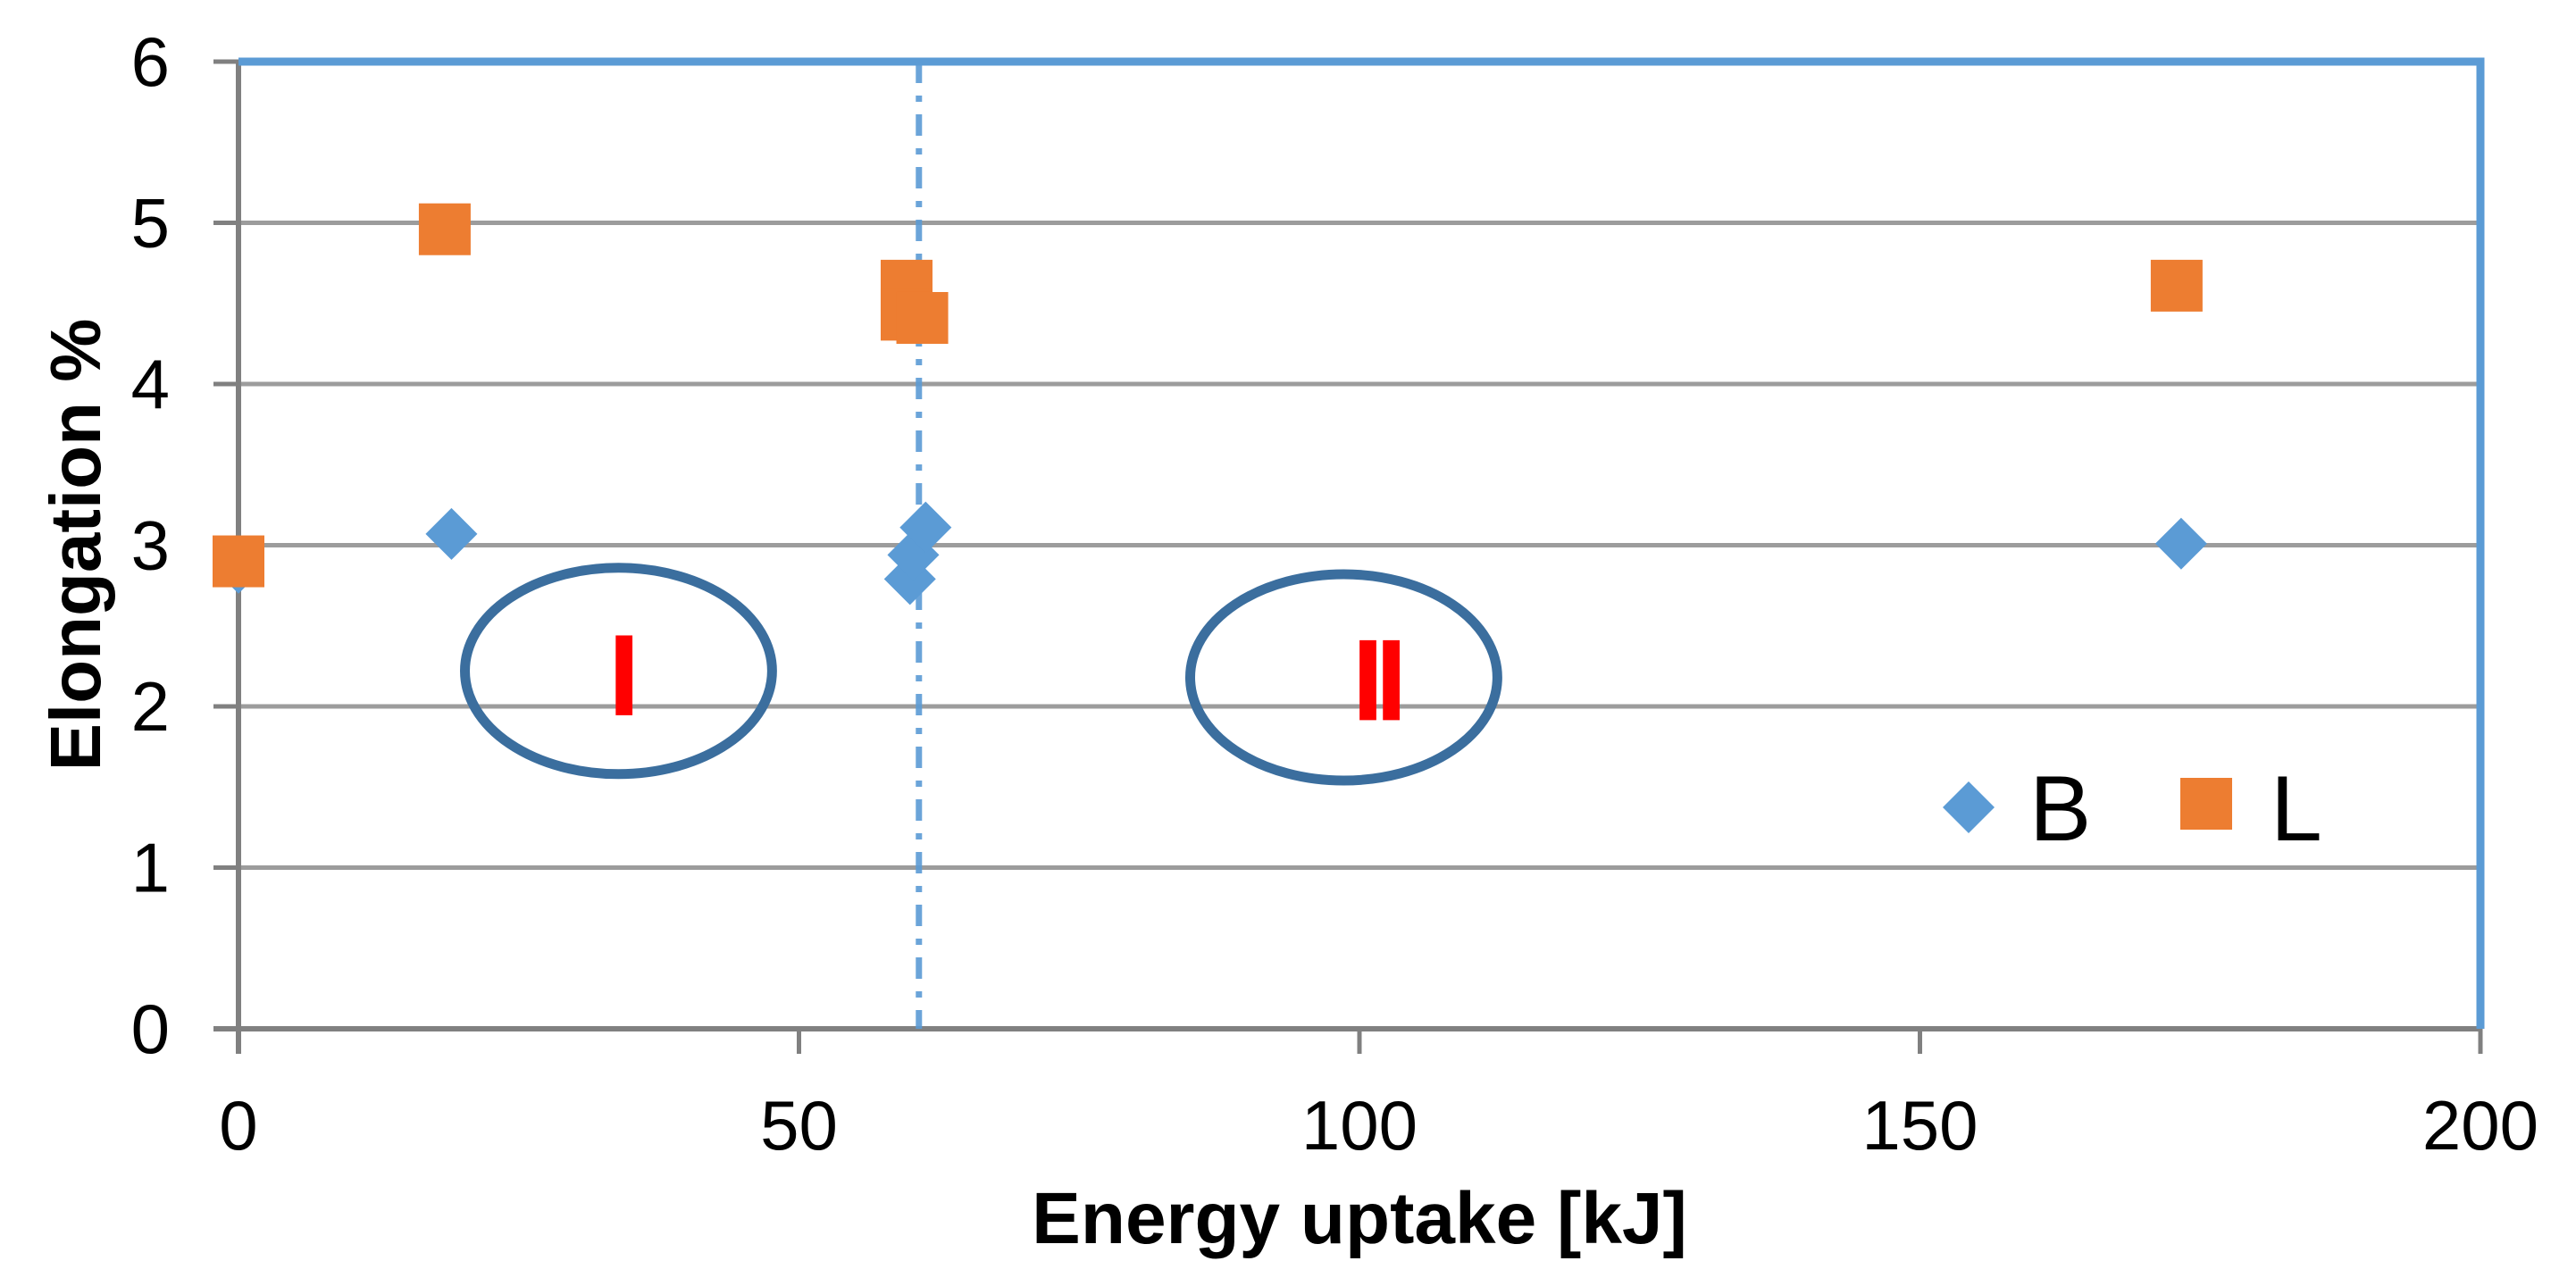 This screenshot has width=2576, height=1261. I want to click on group-label-I: I, so click(620, 675).